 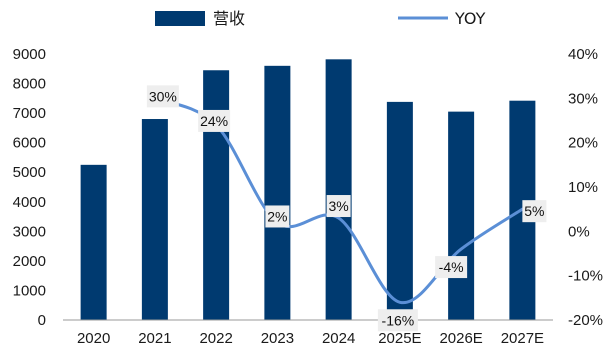 I want to click on yoy-data-label: 24%, so click(x=214, y=121).